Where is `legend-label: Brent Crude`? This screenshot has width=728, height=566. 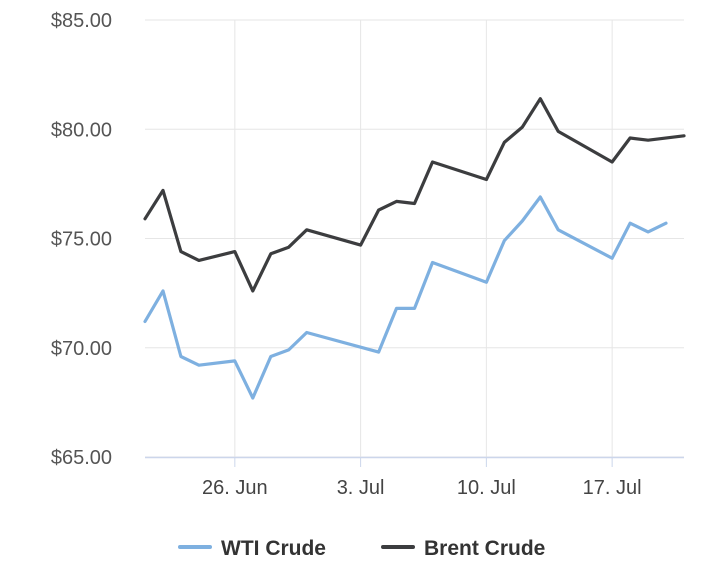 legend-label: Brent Crude is located at coordinates (484, 548).